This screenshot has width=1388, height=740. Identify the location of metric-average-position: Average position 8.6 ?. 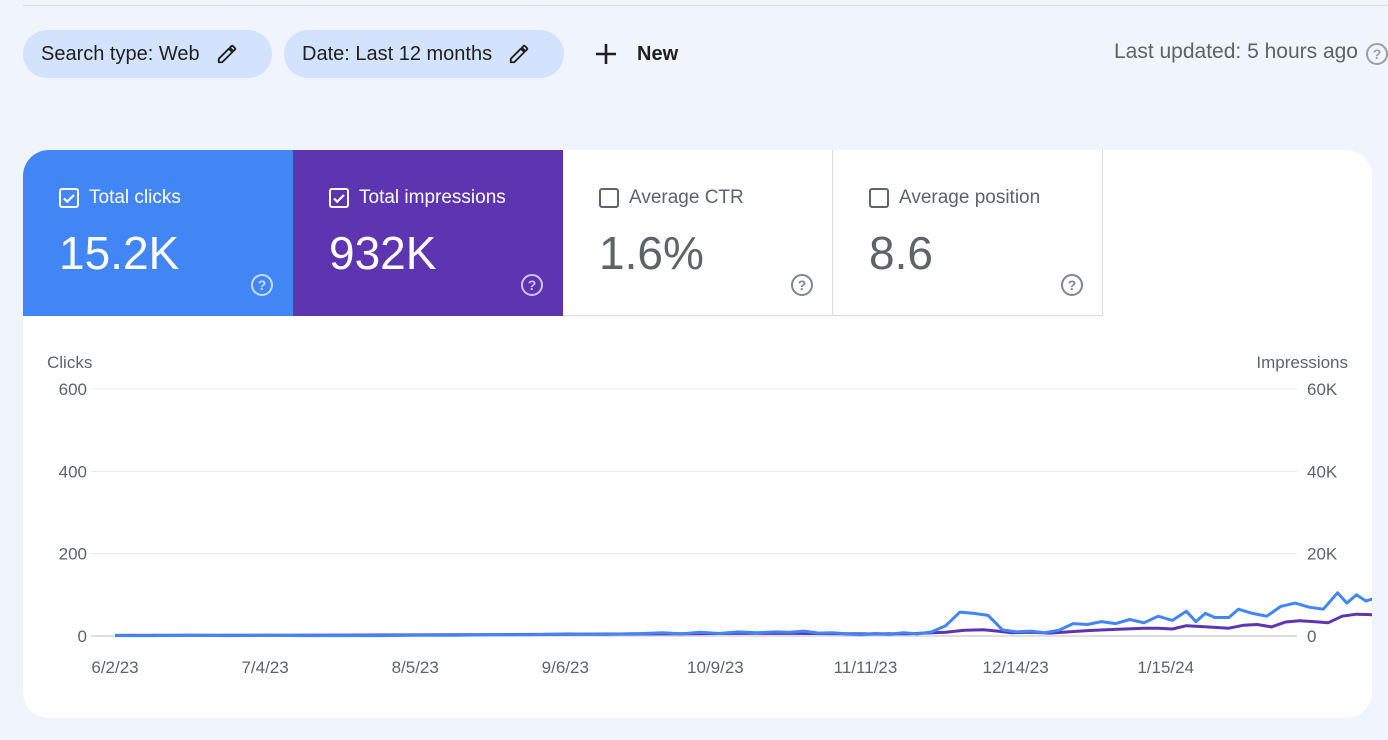
(968, 233).